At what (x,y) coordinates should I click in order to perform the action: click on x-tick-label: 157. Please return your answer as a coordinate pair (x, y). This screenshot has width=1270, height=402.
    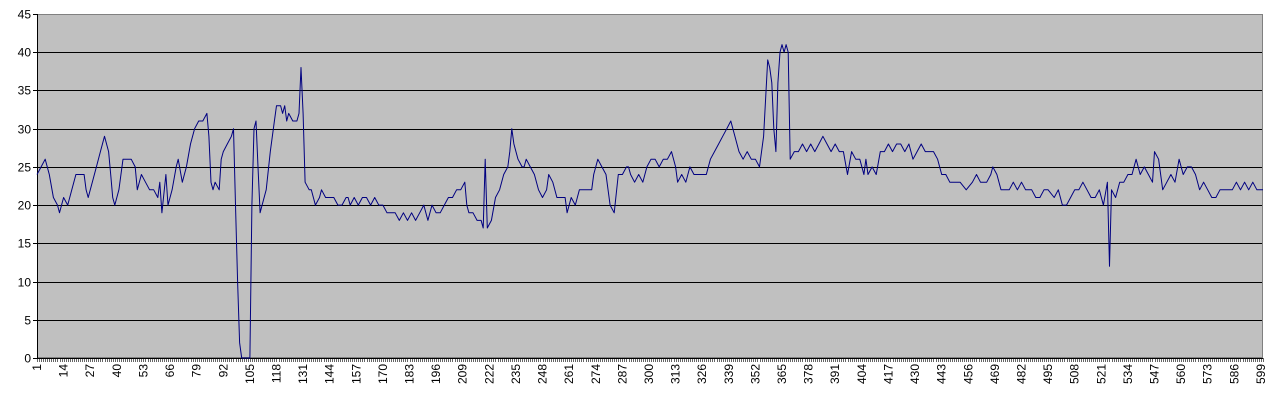
    Looking at the image, I should click on (356, 374).